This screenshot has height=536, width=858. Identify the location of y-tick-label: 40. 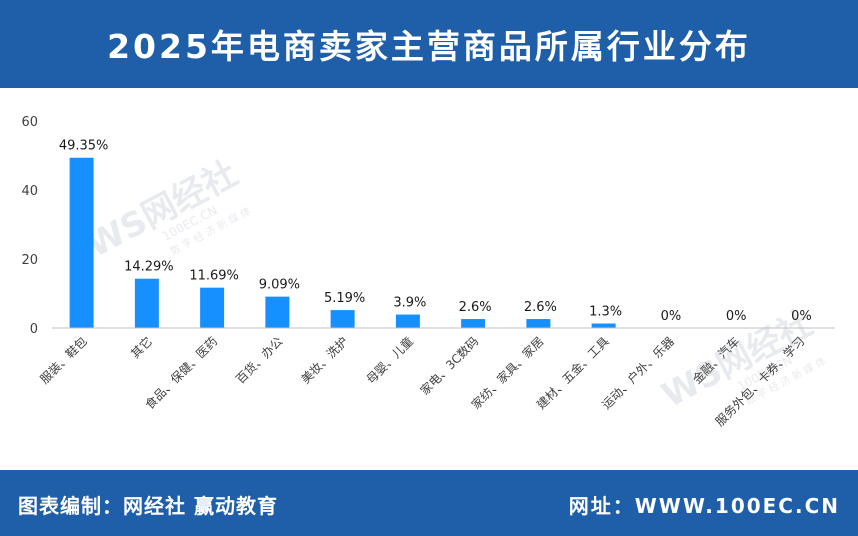
(29, 191).